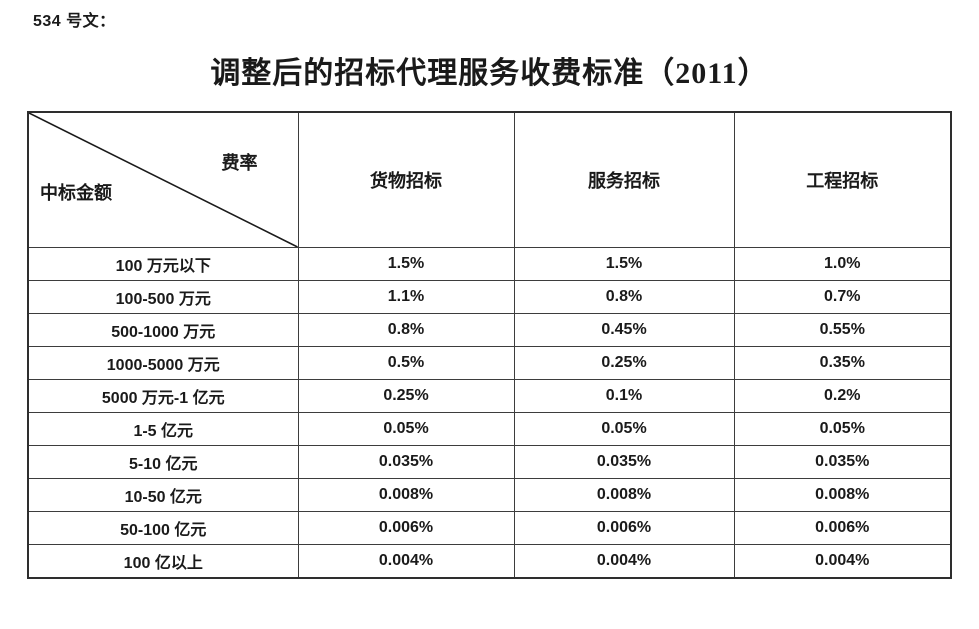  I want to click on table-row: 5000 万元-1 亿元 0.25% 0.1% 0.2%, so click(489, 396).